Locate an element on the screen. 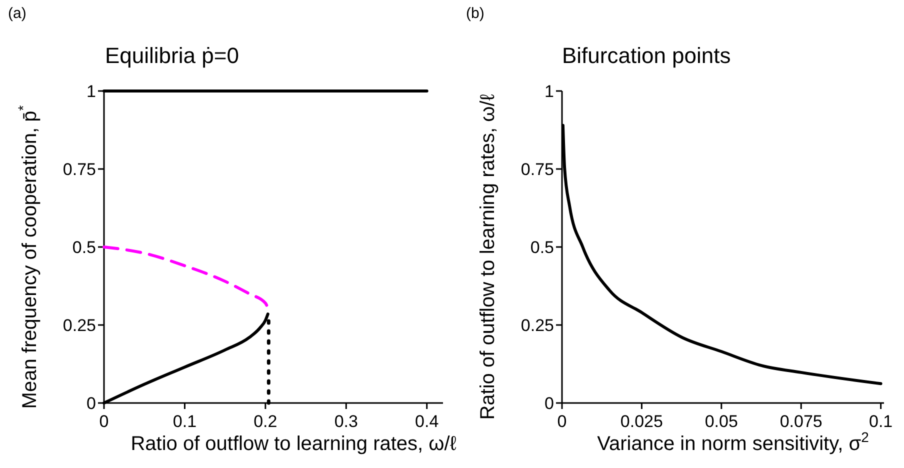 Image resolution: width=904 pixels, height=468 pixels. x-tick-label: 0.075 is located at coordinates (801, 421).